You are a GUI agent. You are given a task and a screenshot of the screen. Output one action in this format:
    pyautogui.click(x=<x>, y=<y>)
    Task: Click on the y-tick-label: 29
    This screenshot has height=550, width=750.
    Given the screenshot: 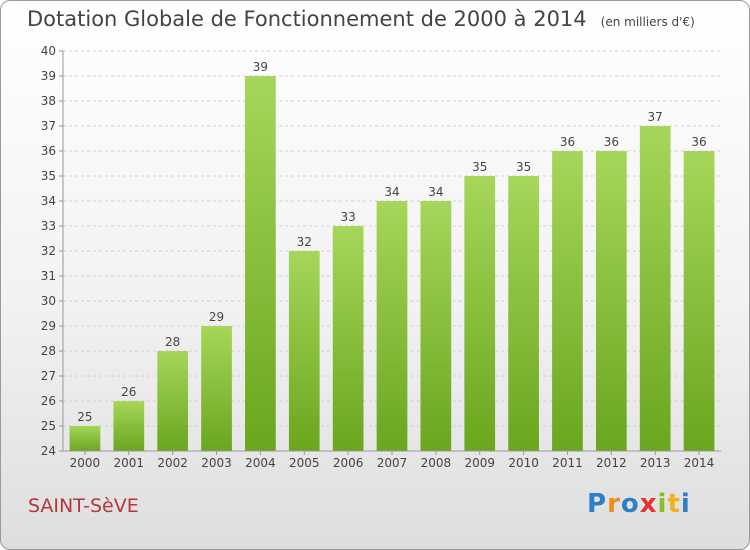 What is the action you would take?
    pyautogui.click(x=48, y=326)
    